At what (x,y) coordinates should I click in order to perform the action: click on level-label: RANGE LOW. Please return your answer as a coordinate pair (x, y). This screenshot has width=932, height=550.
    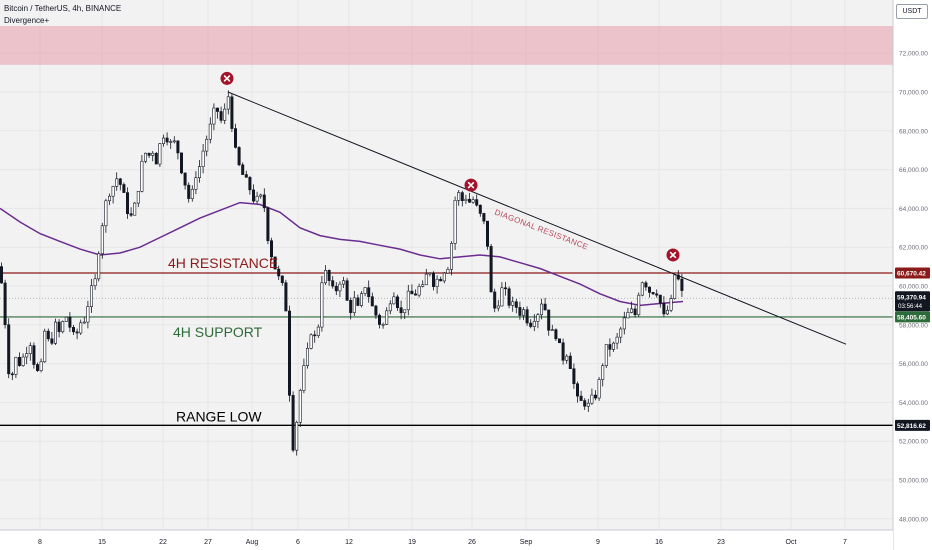
    Looking at the image, I should click on (219, 416).